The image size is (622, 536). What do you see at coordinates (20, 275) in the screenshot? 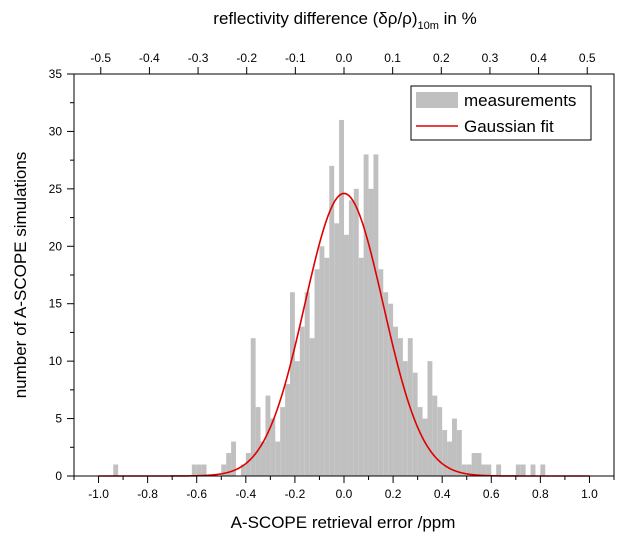
I see `y-axis-label: number of A-SCOPE simulations` at bounding box center [20, 275].